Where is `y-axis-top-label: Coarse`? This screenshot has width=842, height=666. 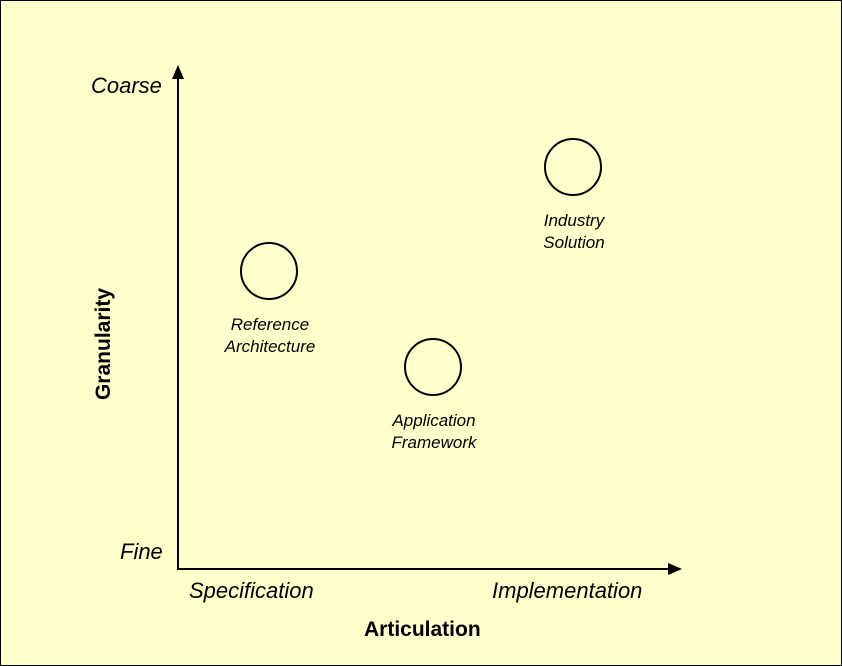
y-axis-top-label: Coarse is located at coordinates (126, 85).